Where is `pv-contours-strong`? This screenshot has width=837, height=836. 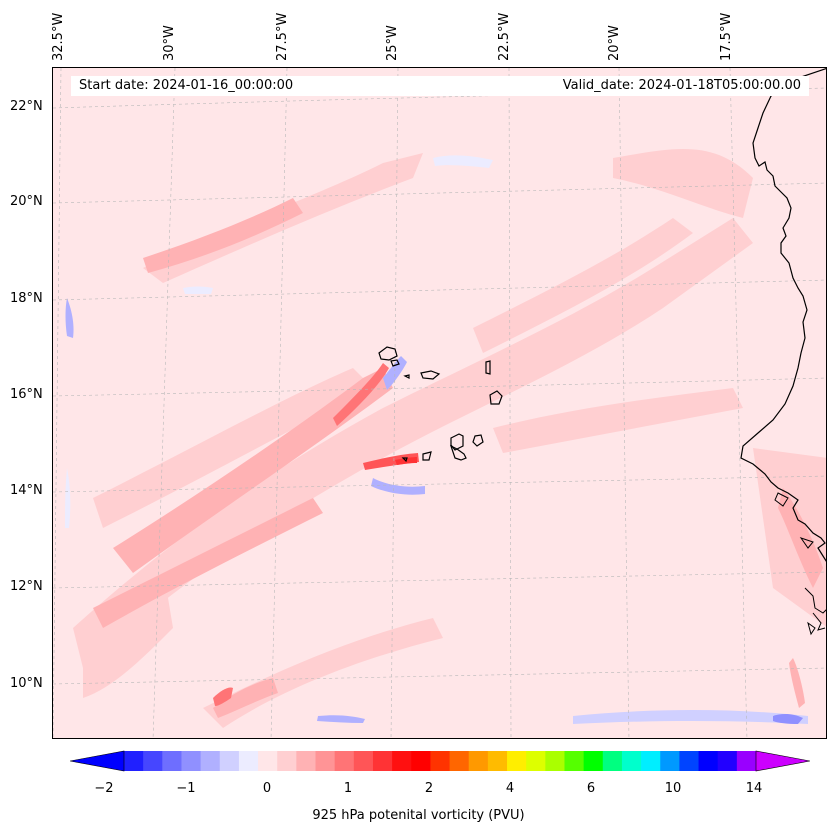 pv-contours-strong is located at coordinates (316, 534).